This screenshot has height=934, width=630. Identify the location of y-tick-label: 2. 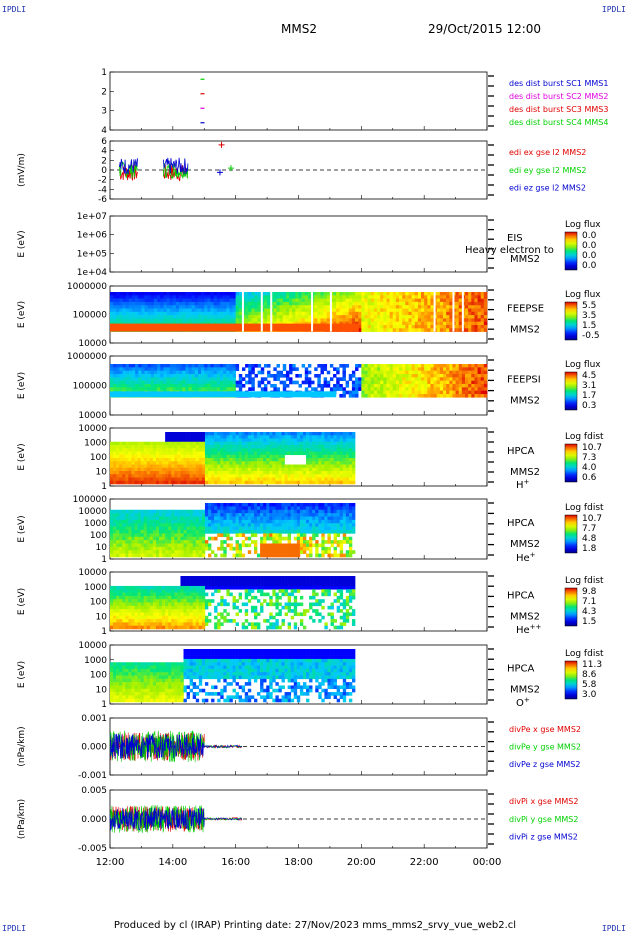
(104, 92).